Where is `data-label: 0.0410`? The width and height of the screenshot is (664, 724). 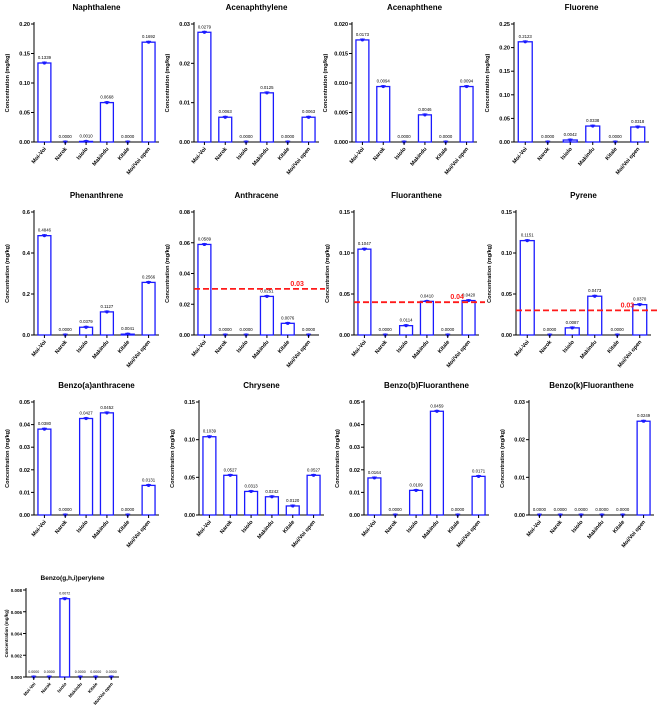 data-label: 0.0410 is located at coordinates (427, 295).